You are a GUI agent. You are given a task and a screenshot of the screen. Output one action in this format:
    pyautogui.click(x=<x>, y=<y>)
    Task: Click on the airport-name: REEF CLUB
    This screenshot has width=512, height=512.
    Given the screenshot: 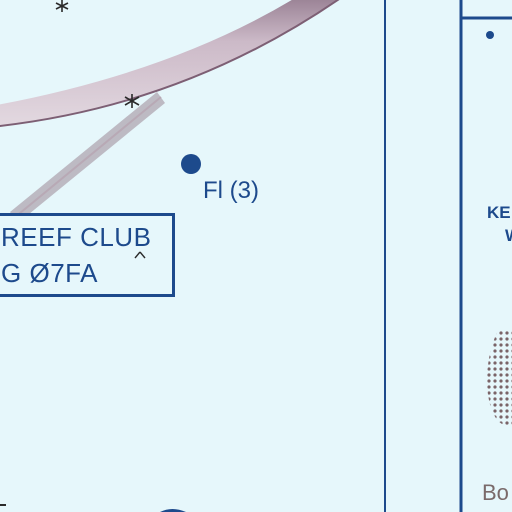 What is the action you would take?
    pyautogui.click(x=76, y=237)
    